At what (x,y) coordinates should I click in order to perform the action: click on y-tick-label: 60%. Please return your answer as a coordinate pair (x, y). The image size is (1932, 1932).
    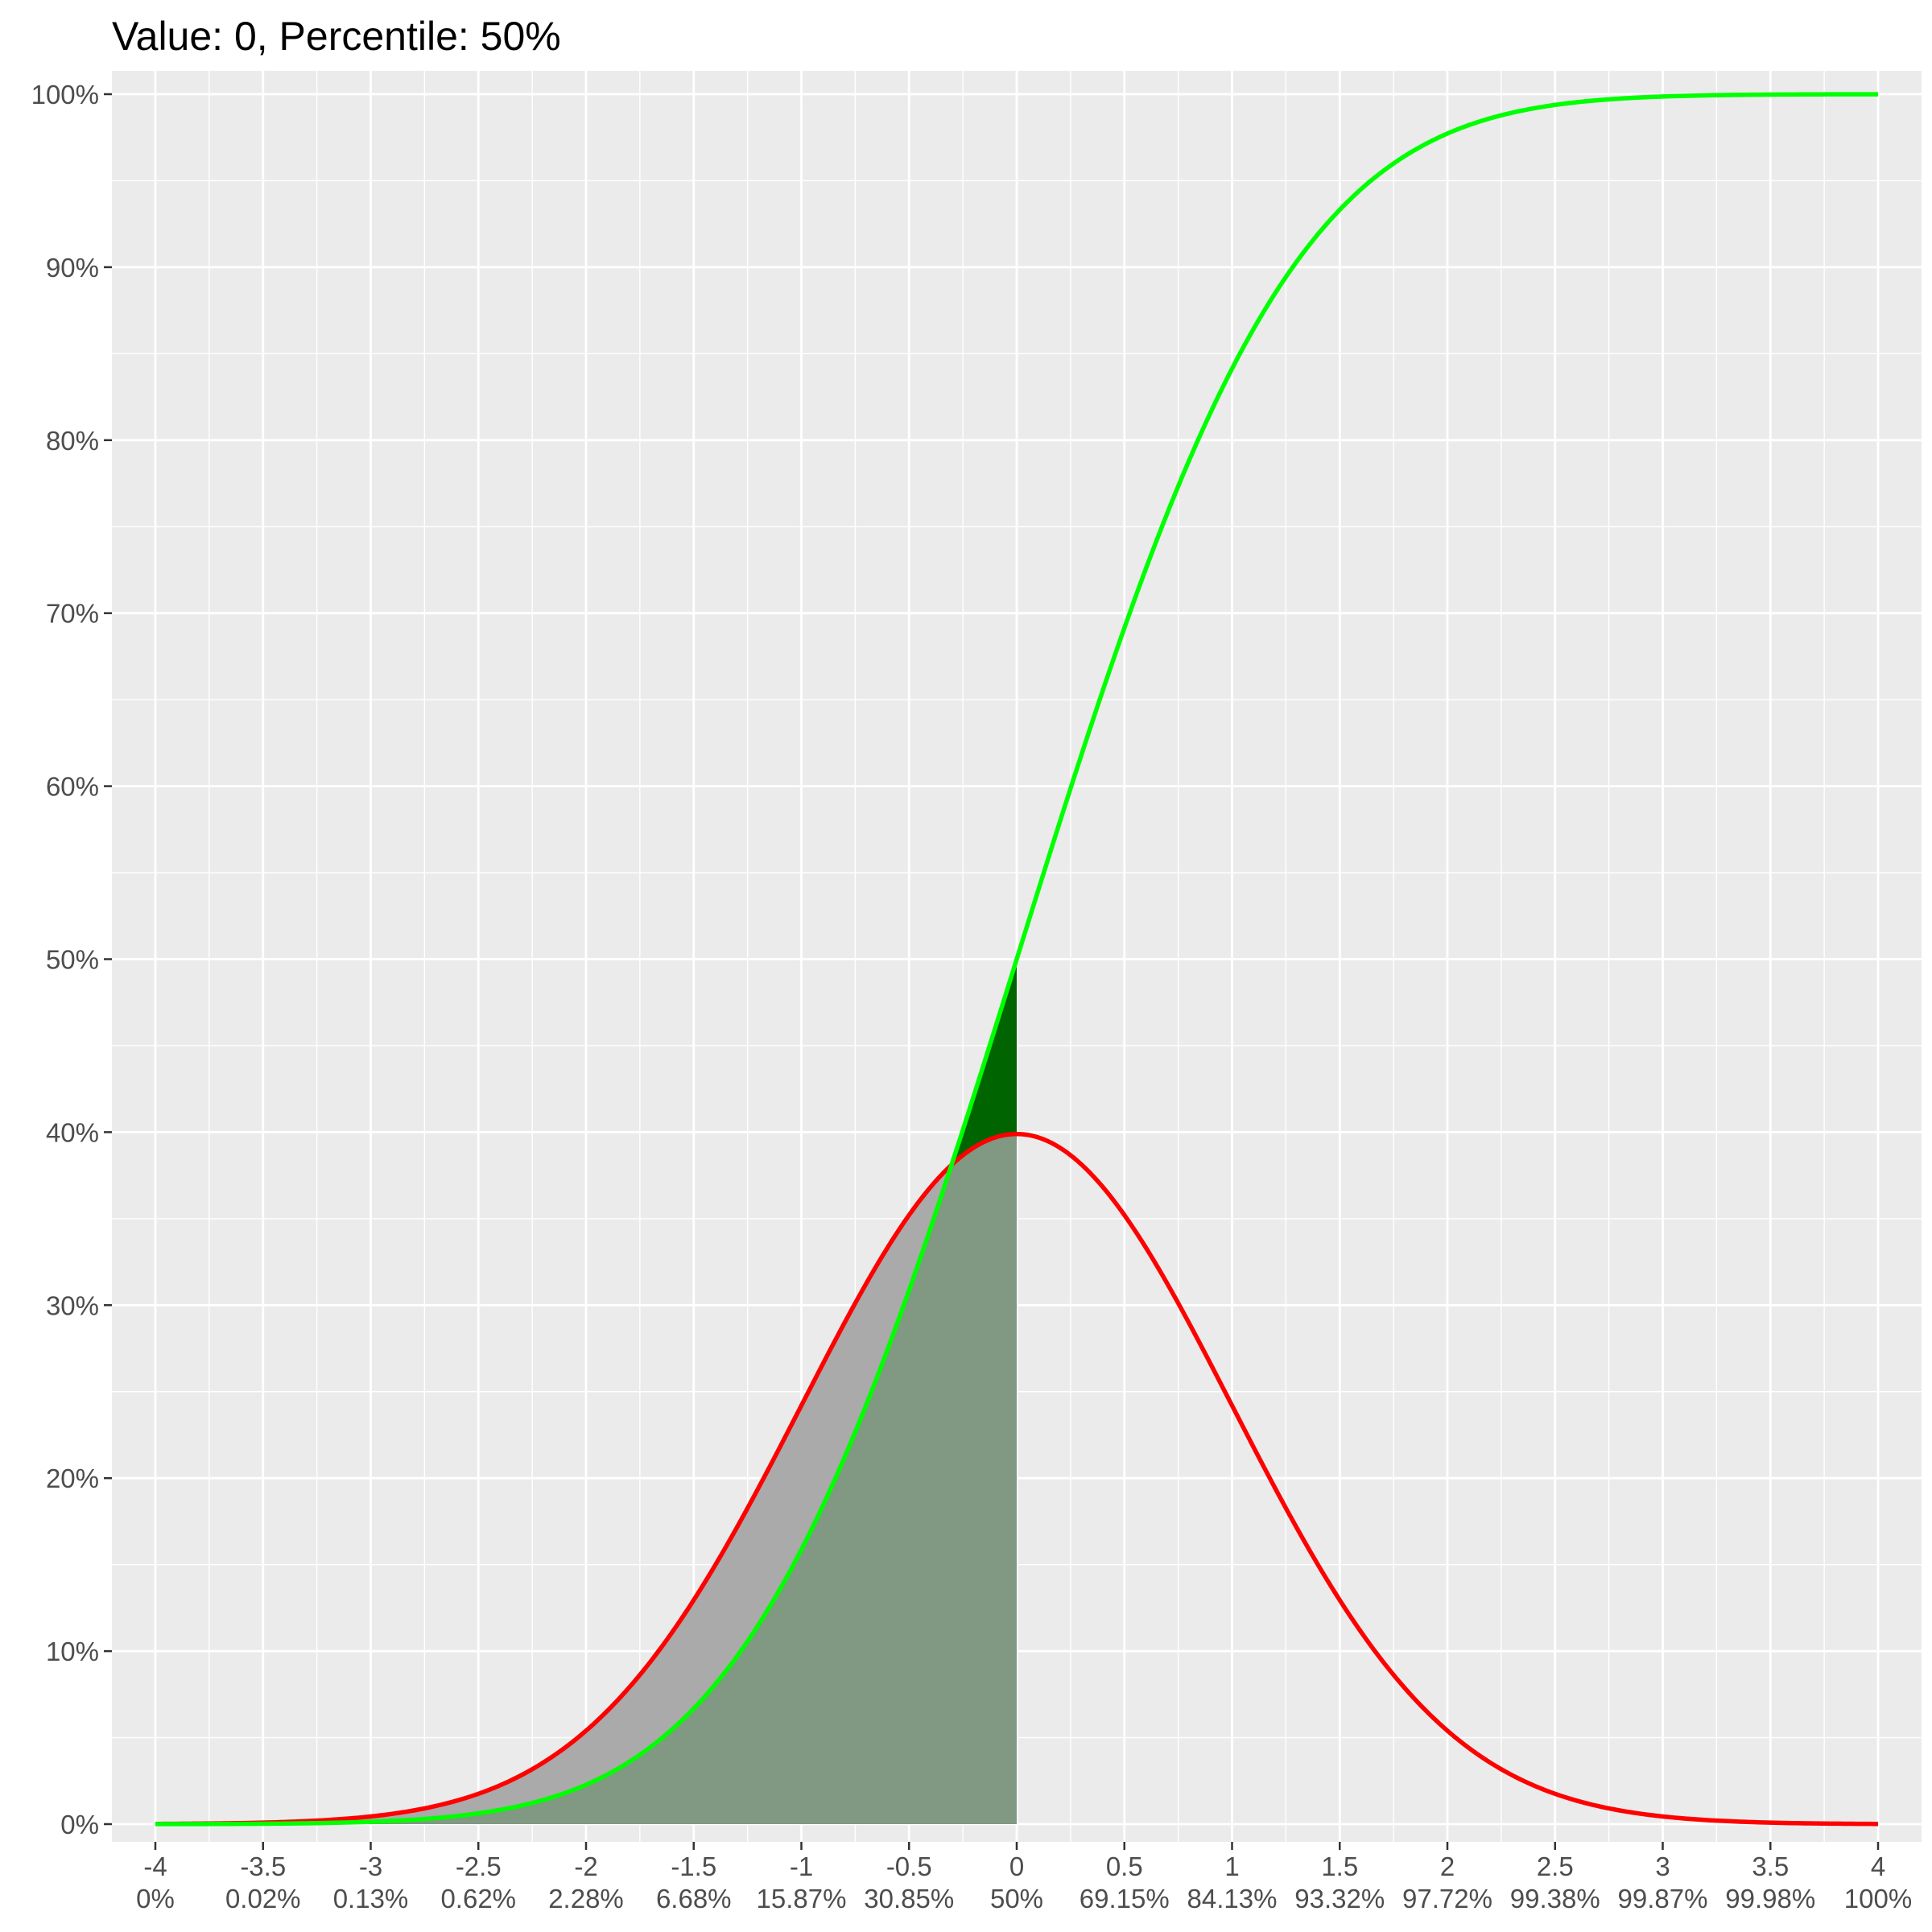
    Looking at the image, I should click on (72, 787).